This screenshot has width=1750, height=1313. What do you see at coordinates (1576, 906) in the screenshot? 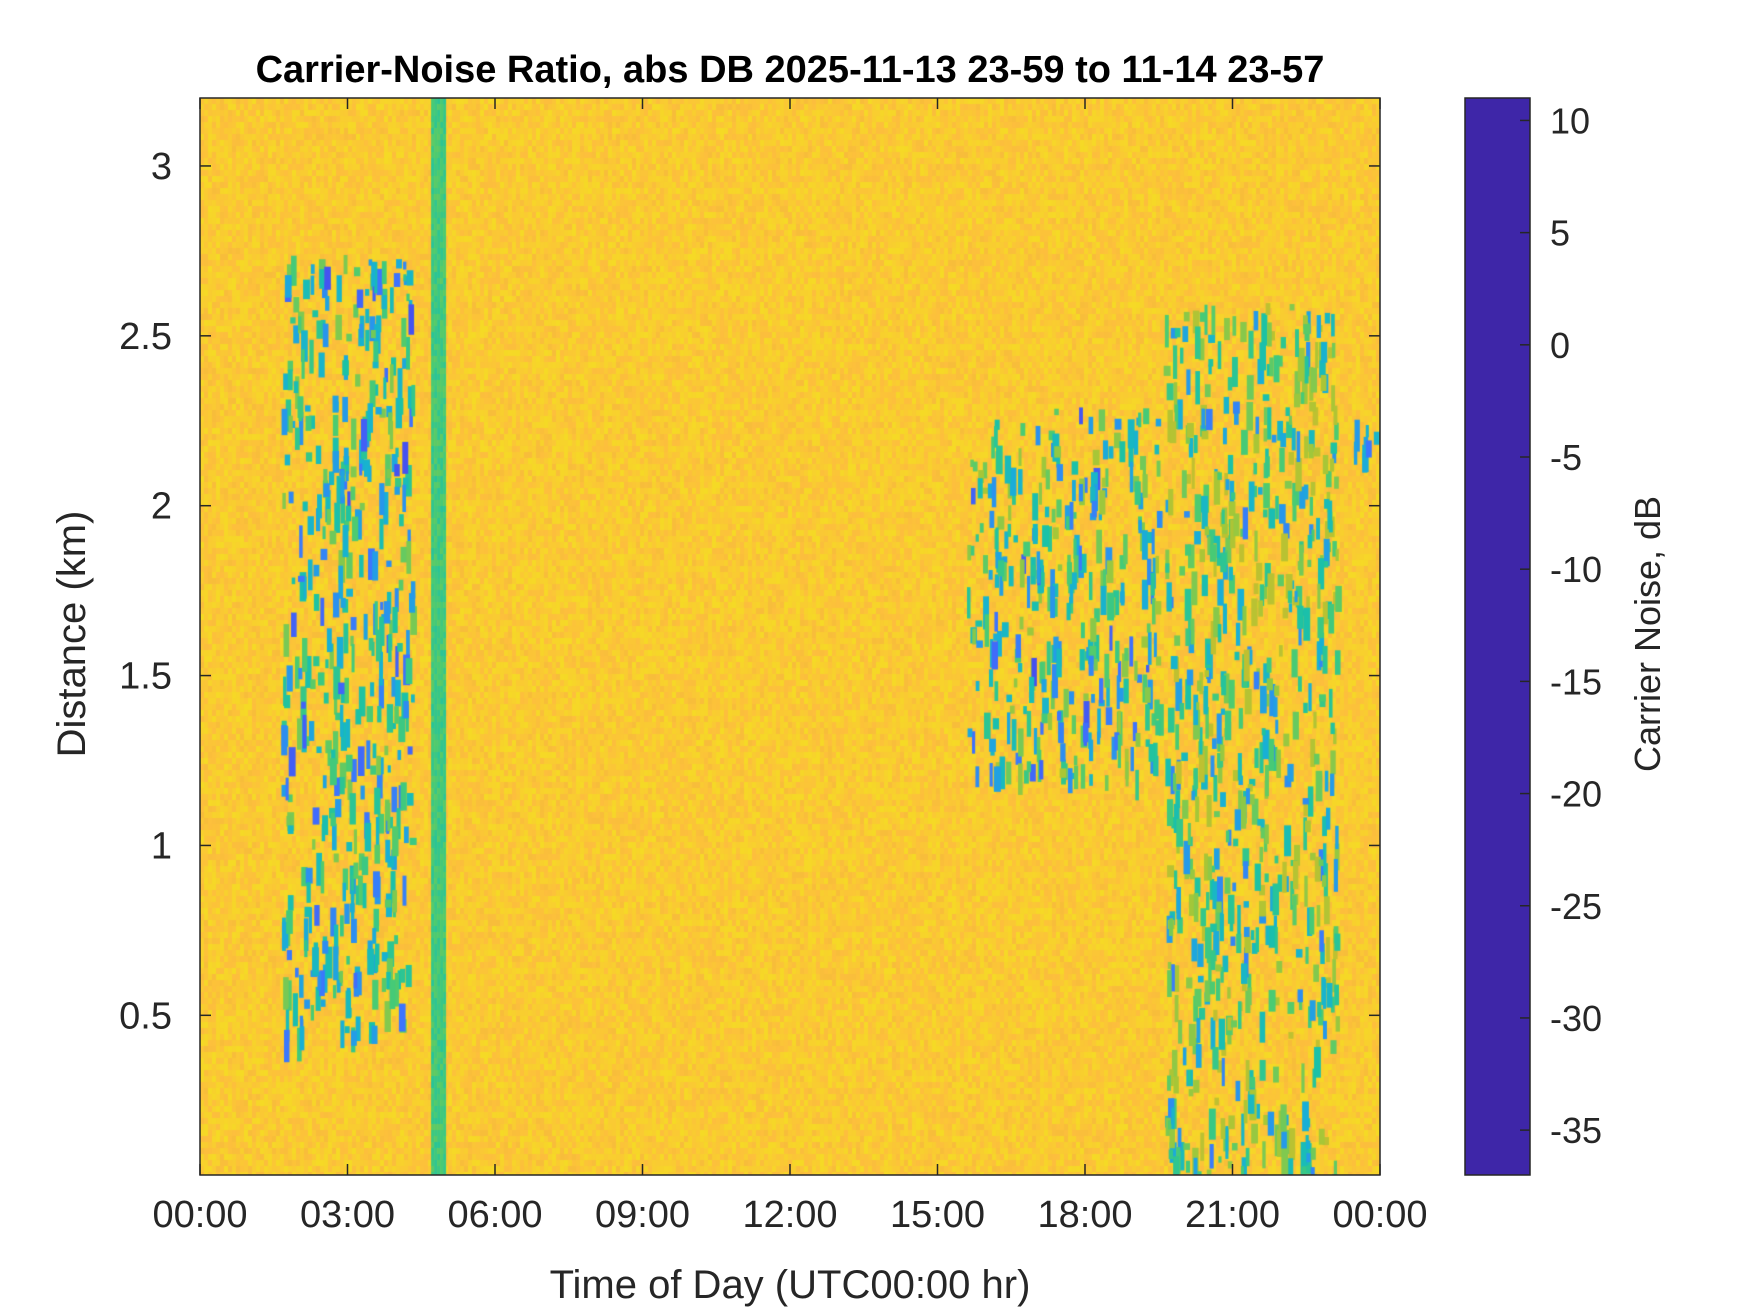
I see `colorbar-tick-label: -25` at bounding box center [1576, 906].